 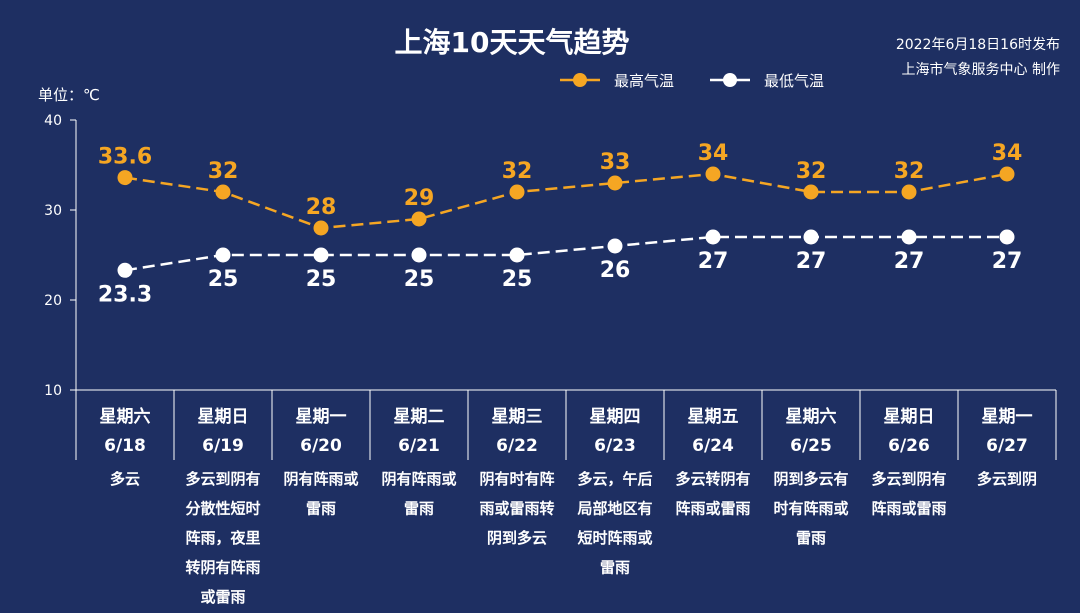 What do you see at coordinates (517, 538) in the screenshot?
I see `weather-description: 阴到多云` at bounding box center [517, 538].